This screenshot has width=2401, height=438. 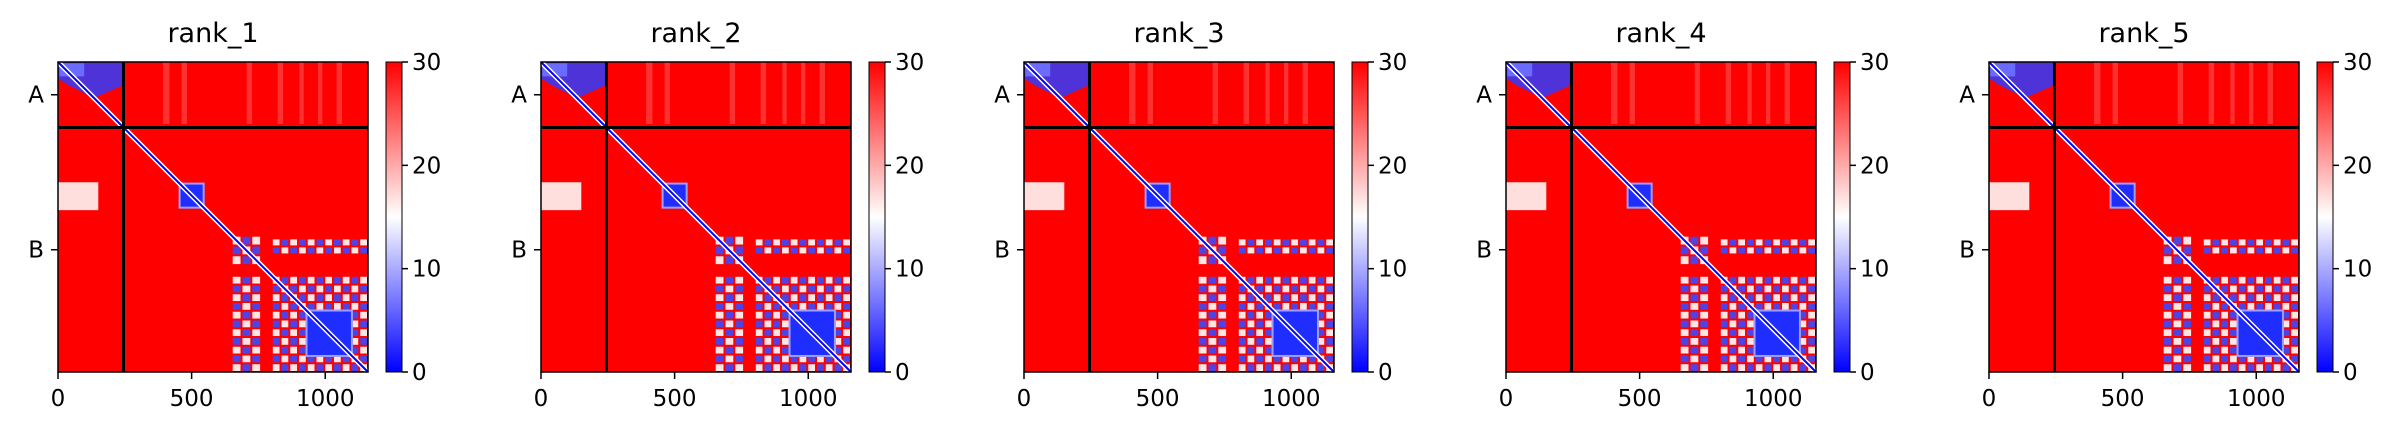 I want to click on panel-title: rank_4, so click(x=1660, y=33).